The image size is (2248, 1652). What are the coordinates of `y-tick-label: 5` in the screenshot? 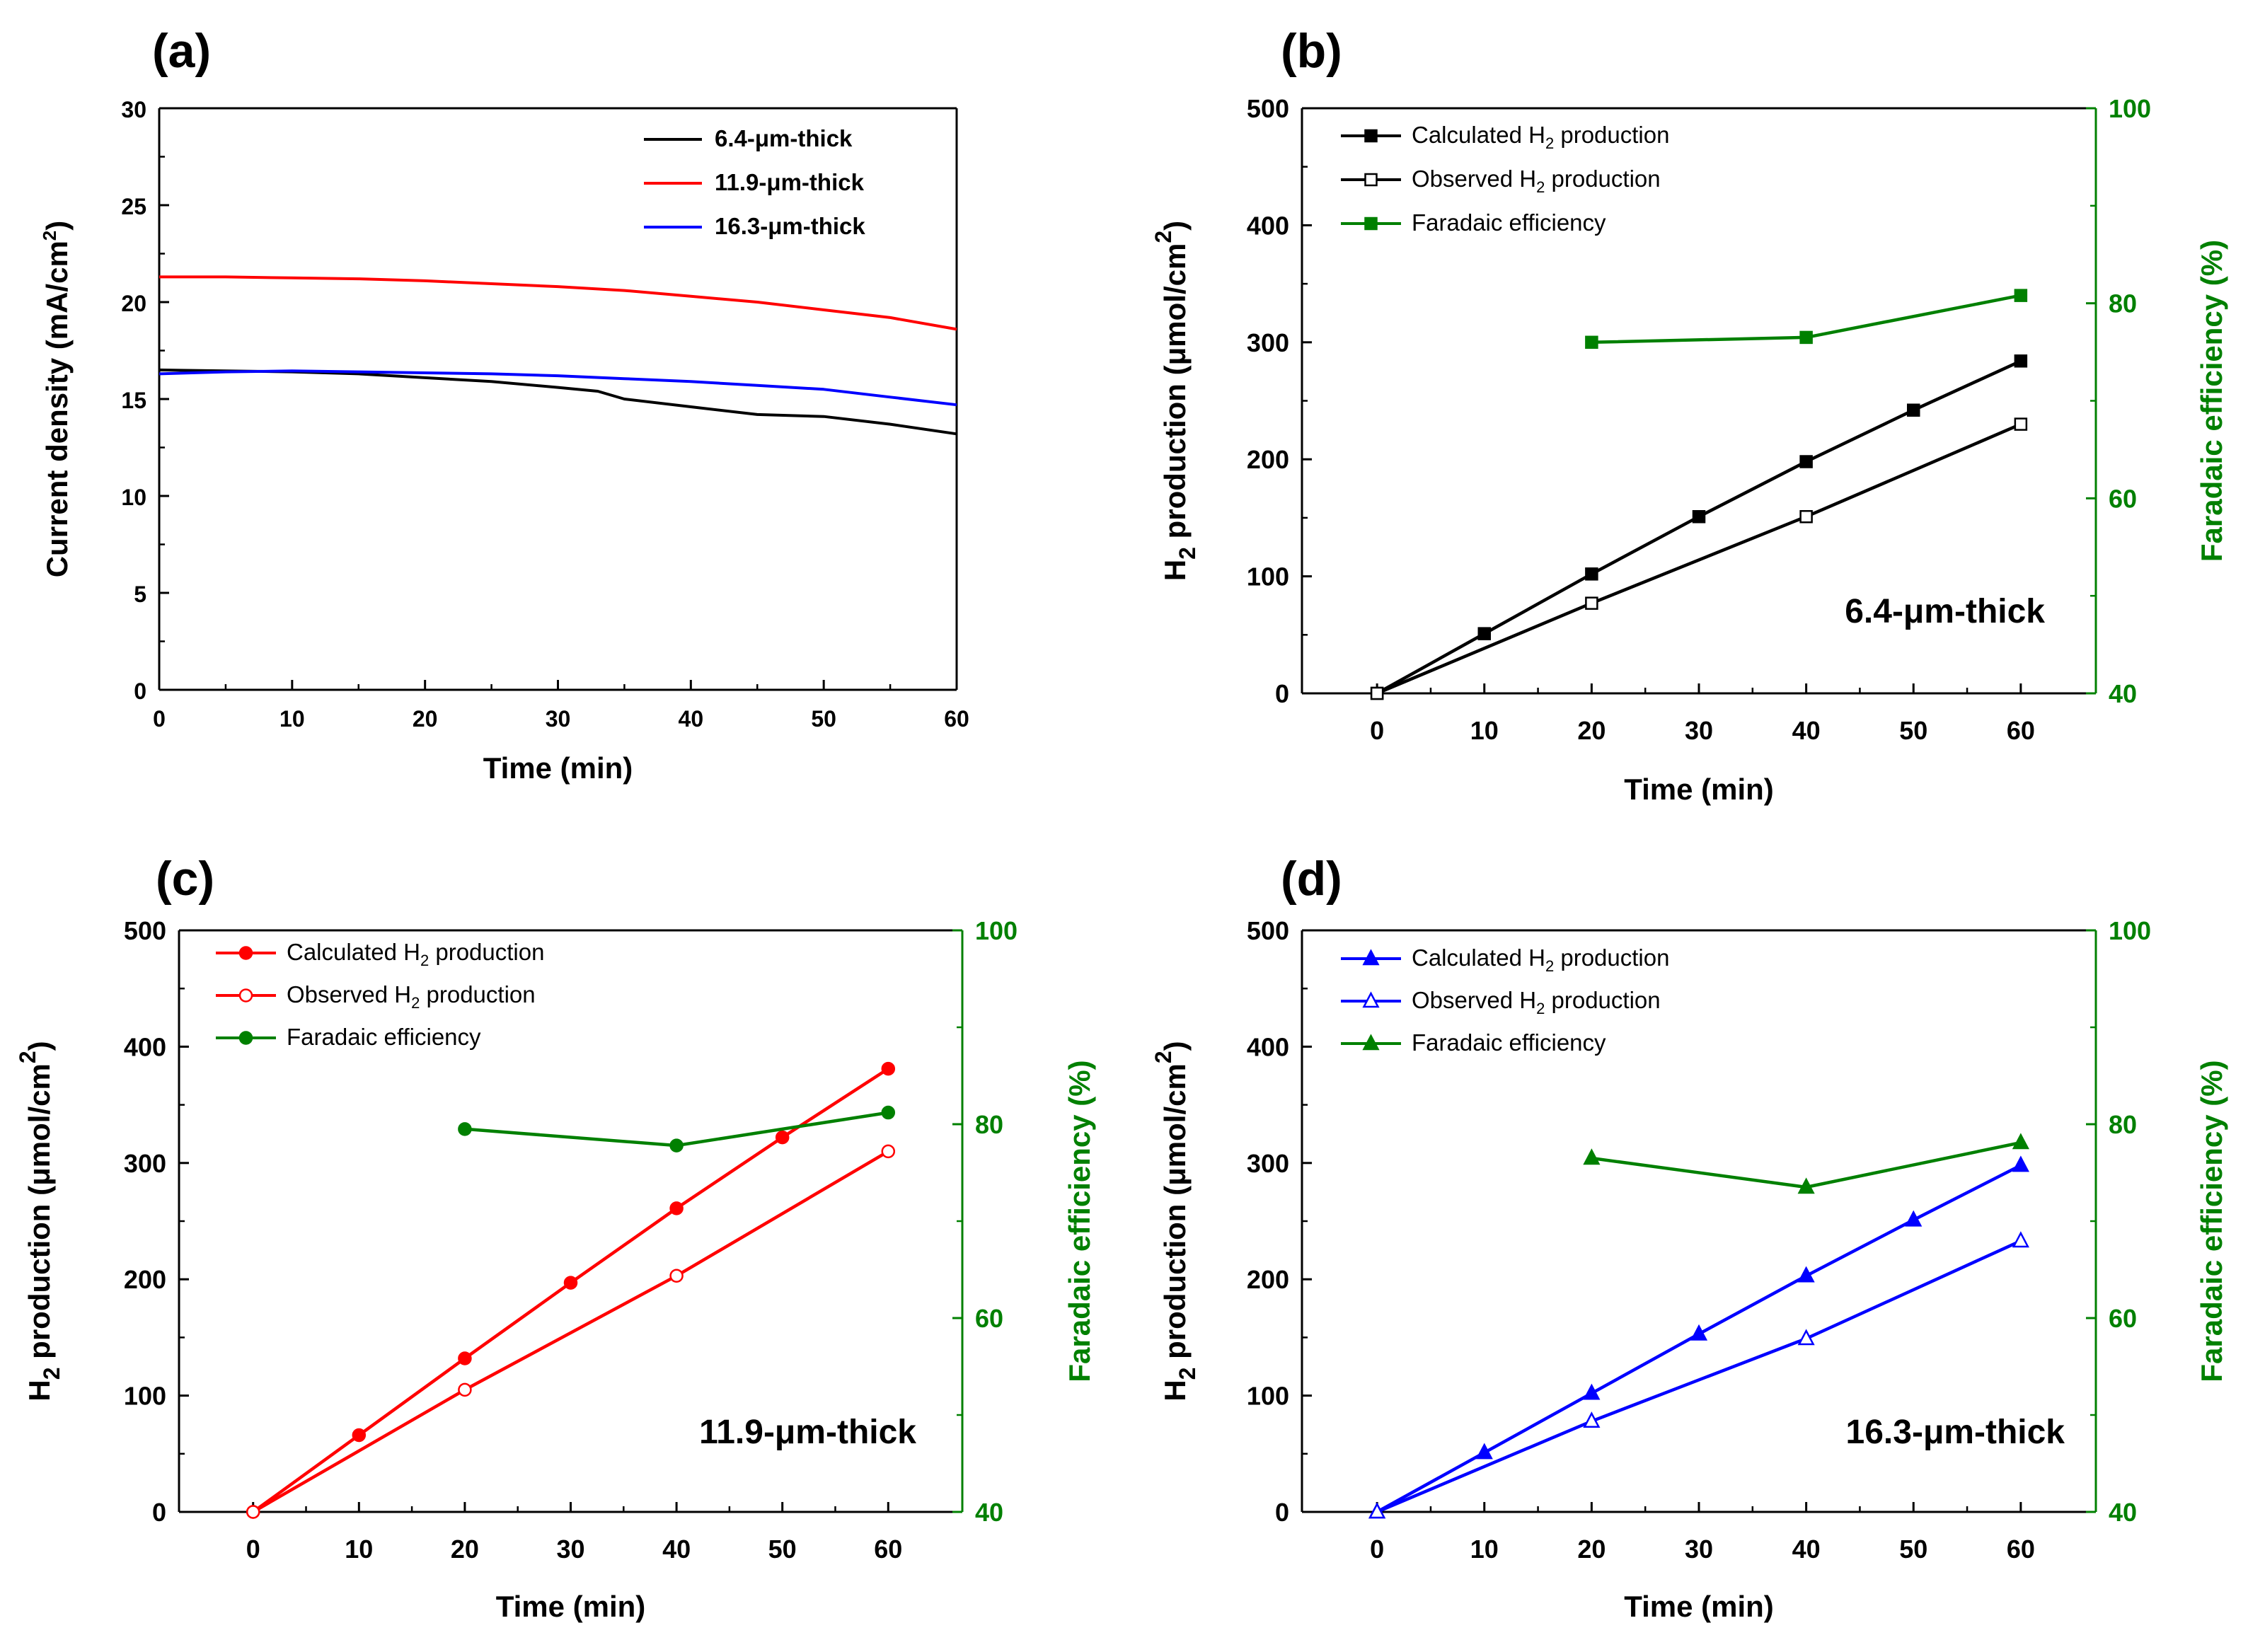 It's located at (140, 594).